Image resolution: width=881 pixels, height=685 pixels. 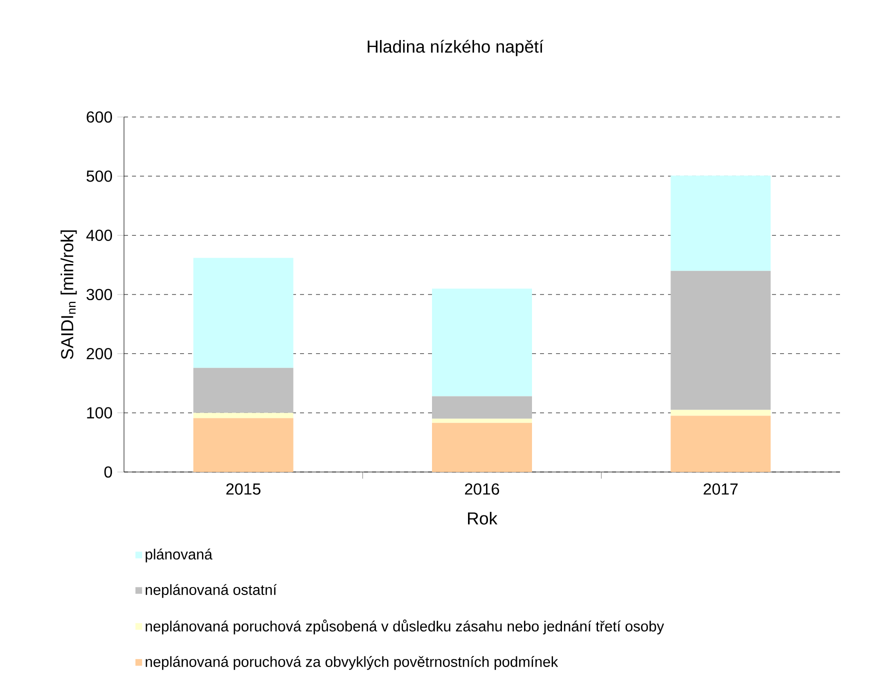 I want to click on y-tick-label: 200, so click(x=99, y=354).